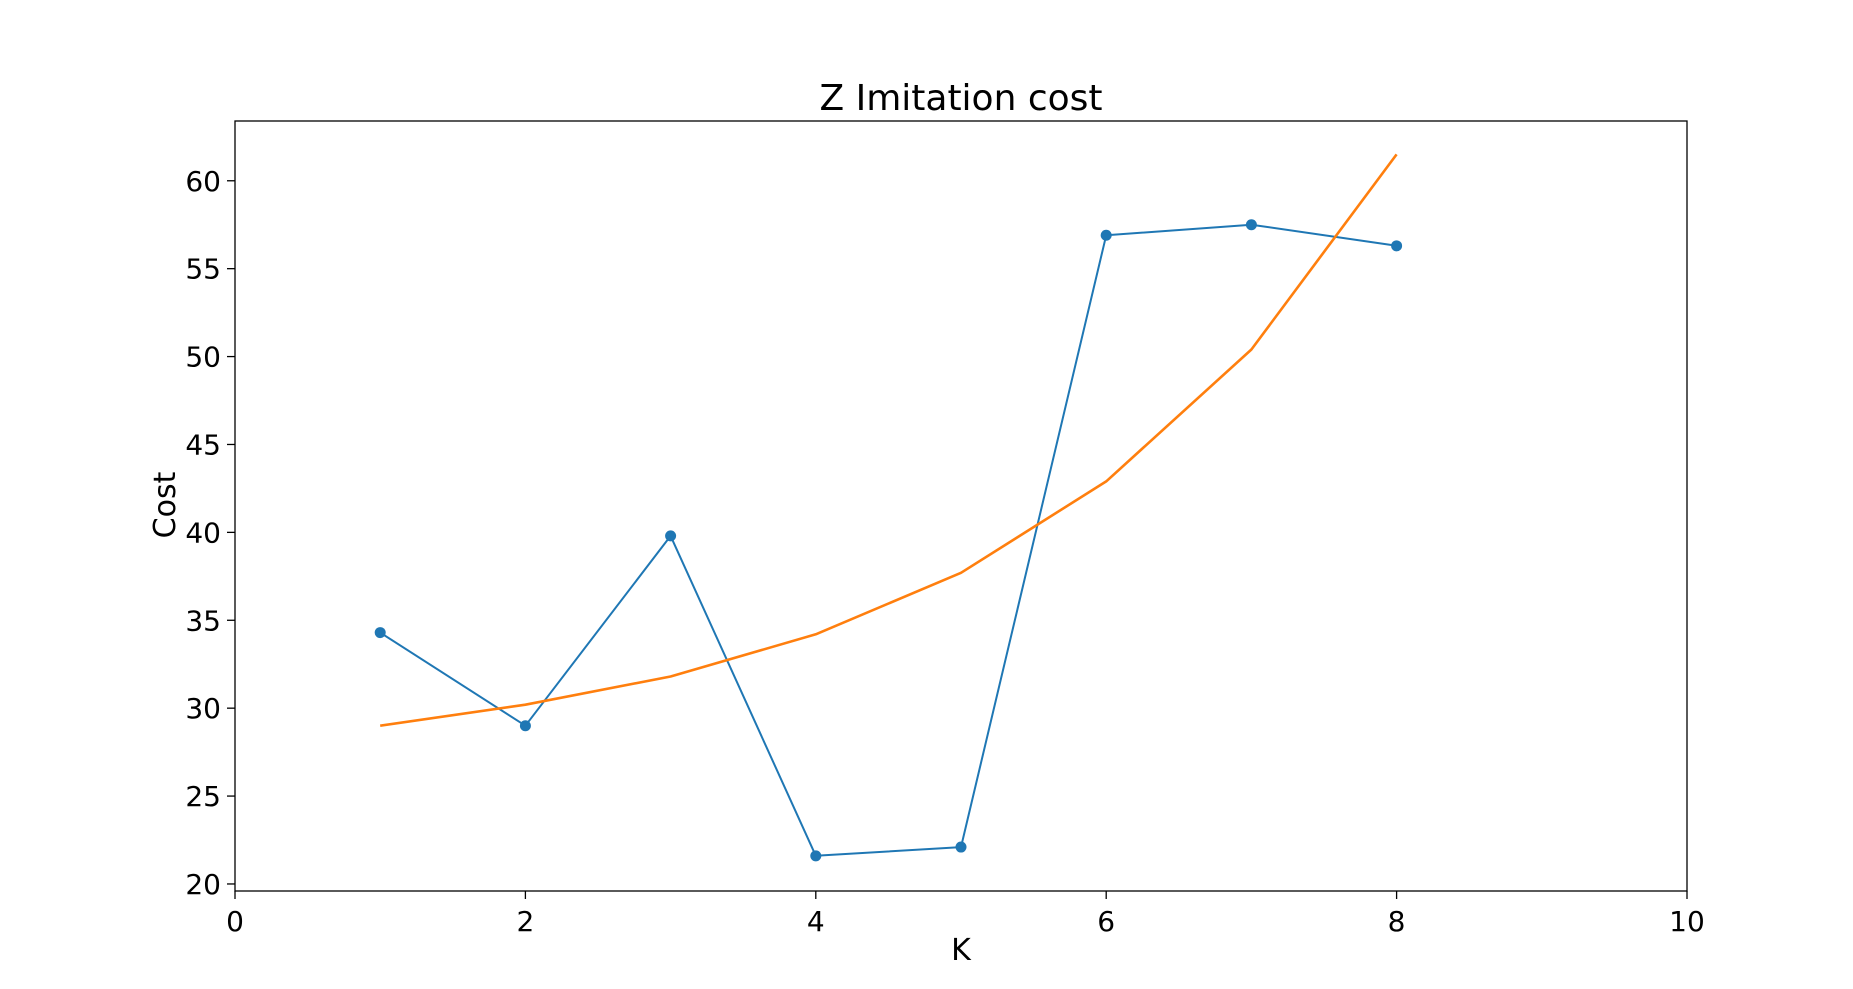 This screenshot has width=1853, height=989. I want to click on y-tick-label: 50, so click(203, 357).